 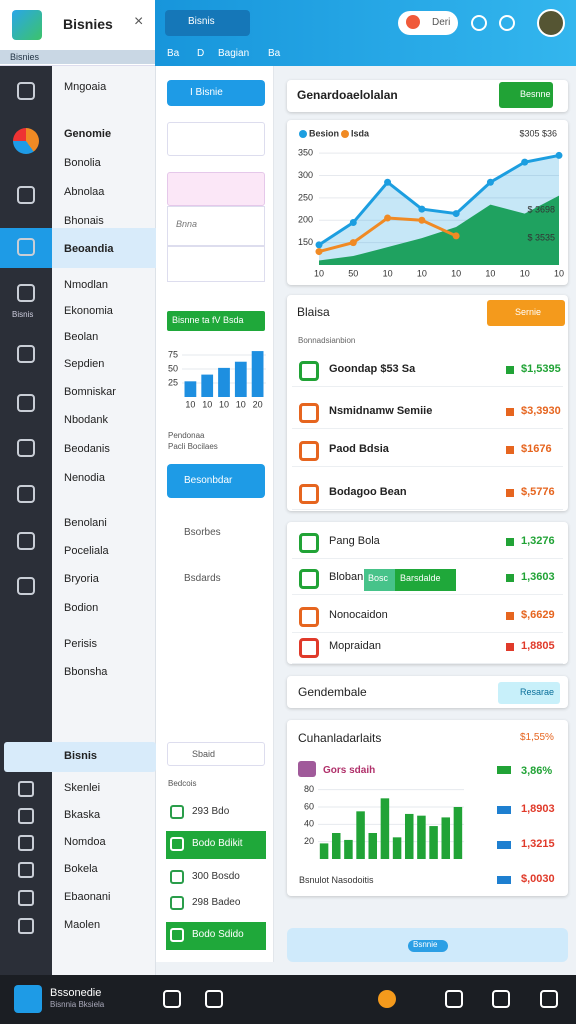 I want to click on list-item: 300 Bosdo, so click(x=216, y=876).